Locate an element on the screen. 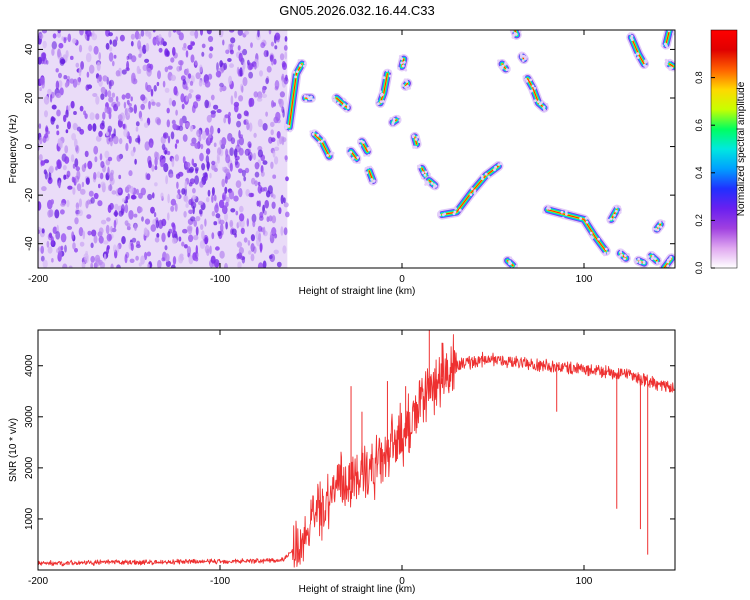 This screenshot has height=600, width=750. y-tick-label: 40 is located at coordinates (29, 49).